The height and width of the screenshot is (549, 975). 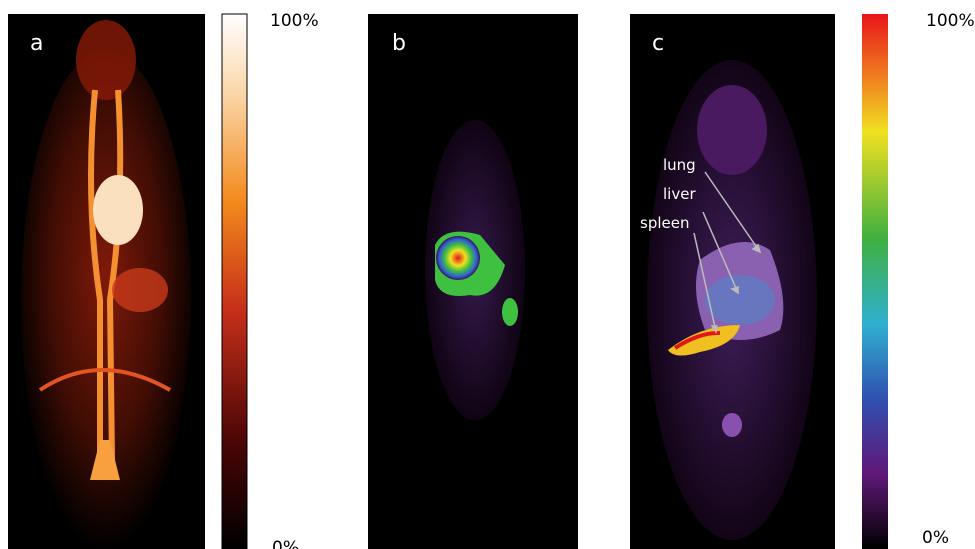 What do you see at coordinates (36, 43) in the screenshot?
I see `panel-label: a` at bounding box center [36, 43].